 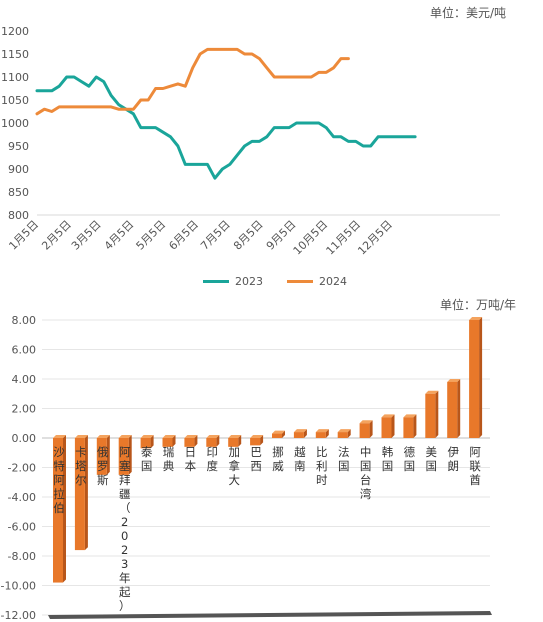 I want to click on y-tick-label: 8.00, so click(x=24, y=320).